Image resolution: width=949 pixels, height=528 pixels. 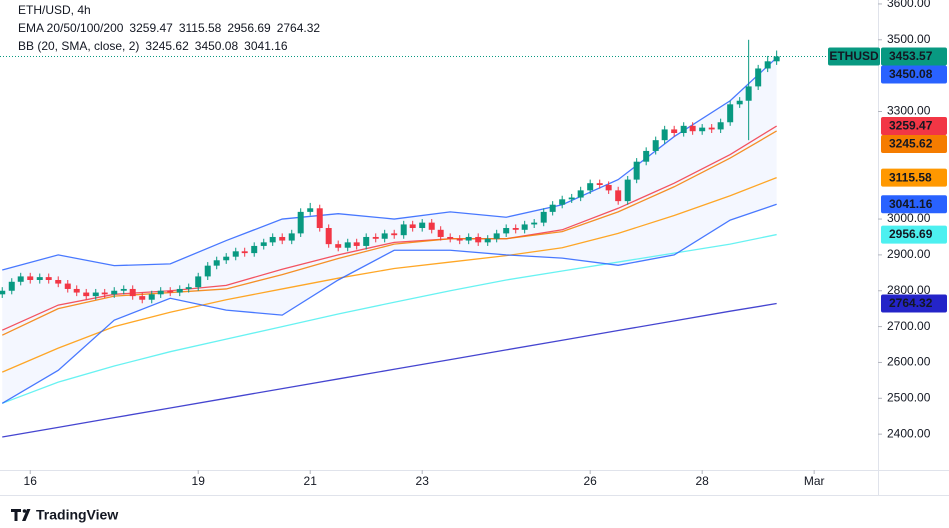 I want to click on symbol-label: ETHUSD, so click(x=854, y=56).